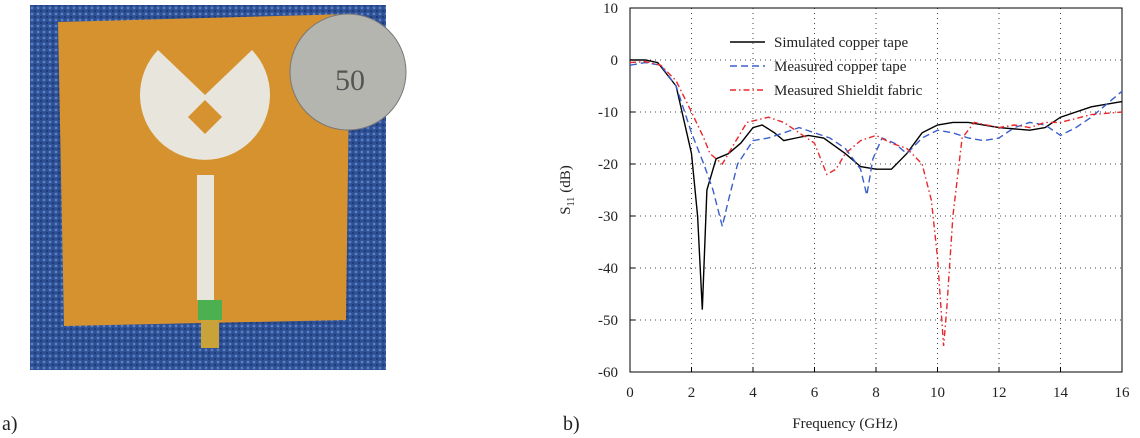  What do you see at coordinates (10, 424) in the screenshot?
I see `panel-label: a)` at bounding box center [10, 424].